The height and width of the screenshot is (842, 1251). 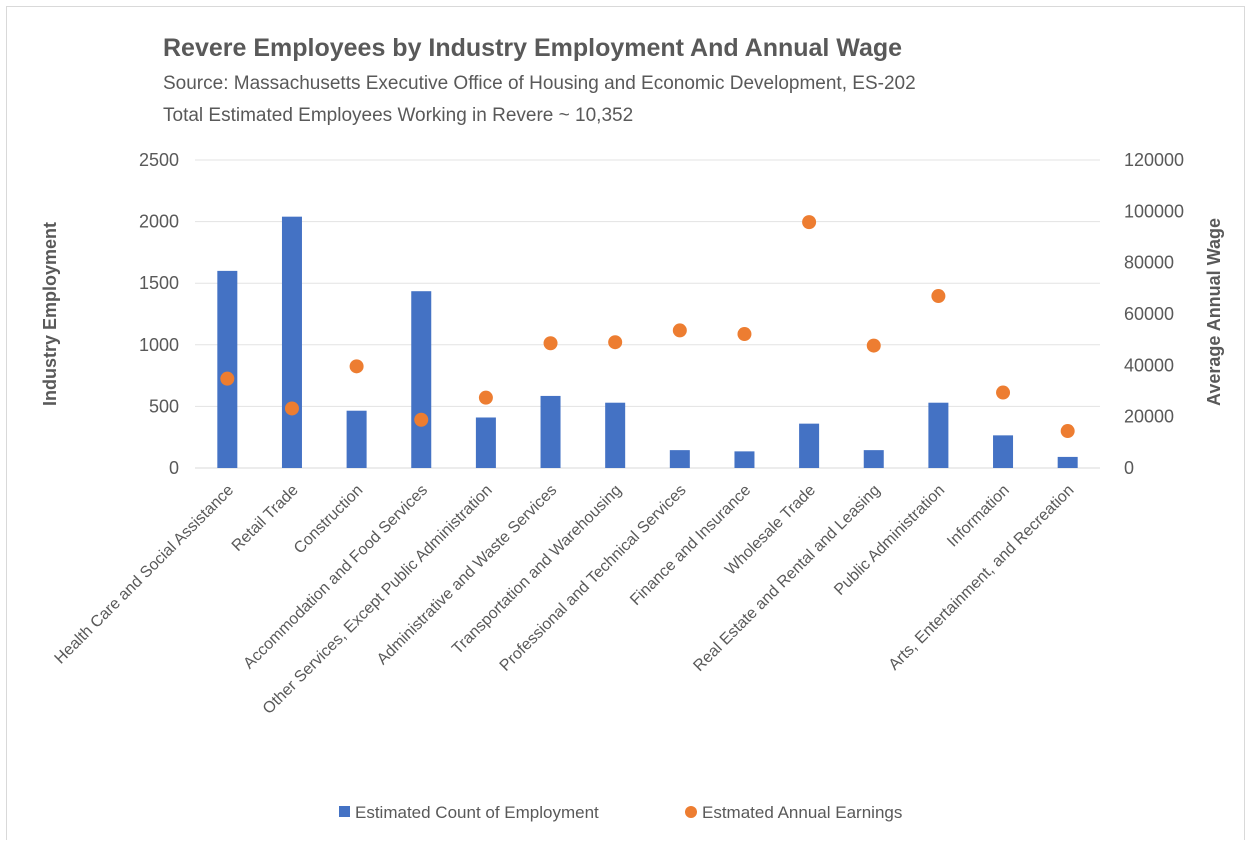 I want to click on category-label: Retail Trade, so click(x=265, y=518).